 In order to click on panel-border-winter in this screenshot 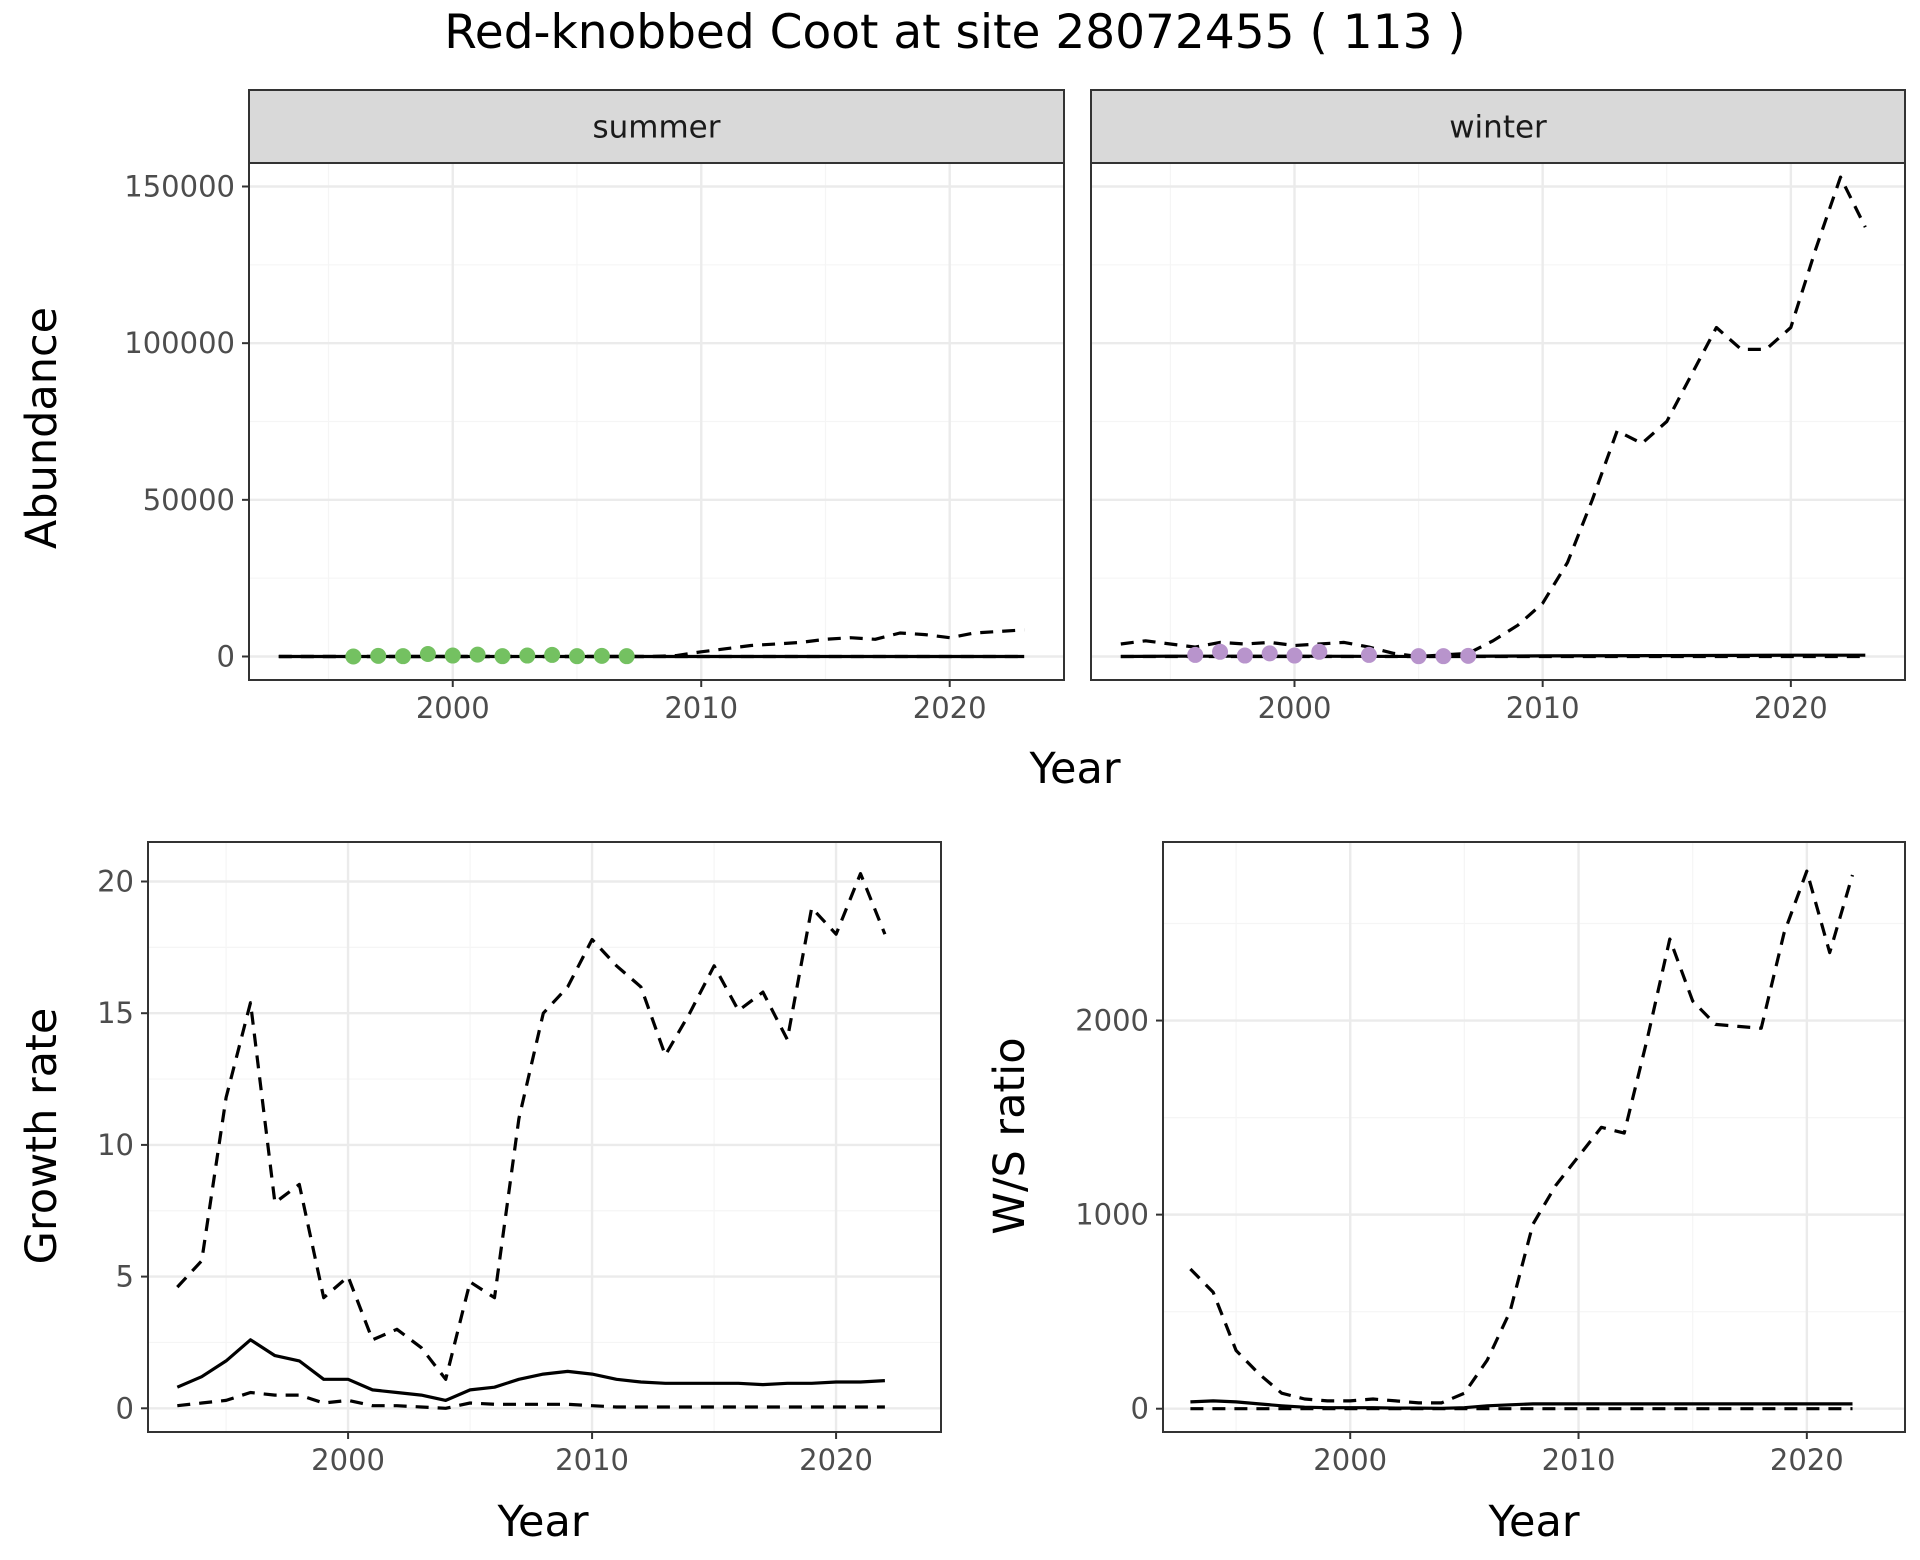, I will do `click(1498, 421)`.